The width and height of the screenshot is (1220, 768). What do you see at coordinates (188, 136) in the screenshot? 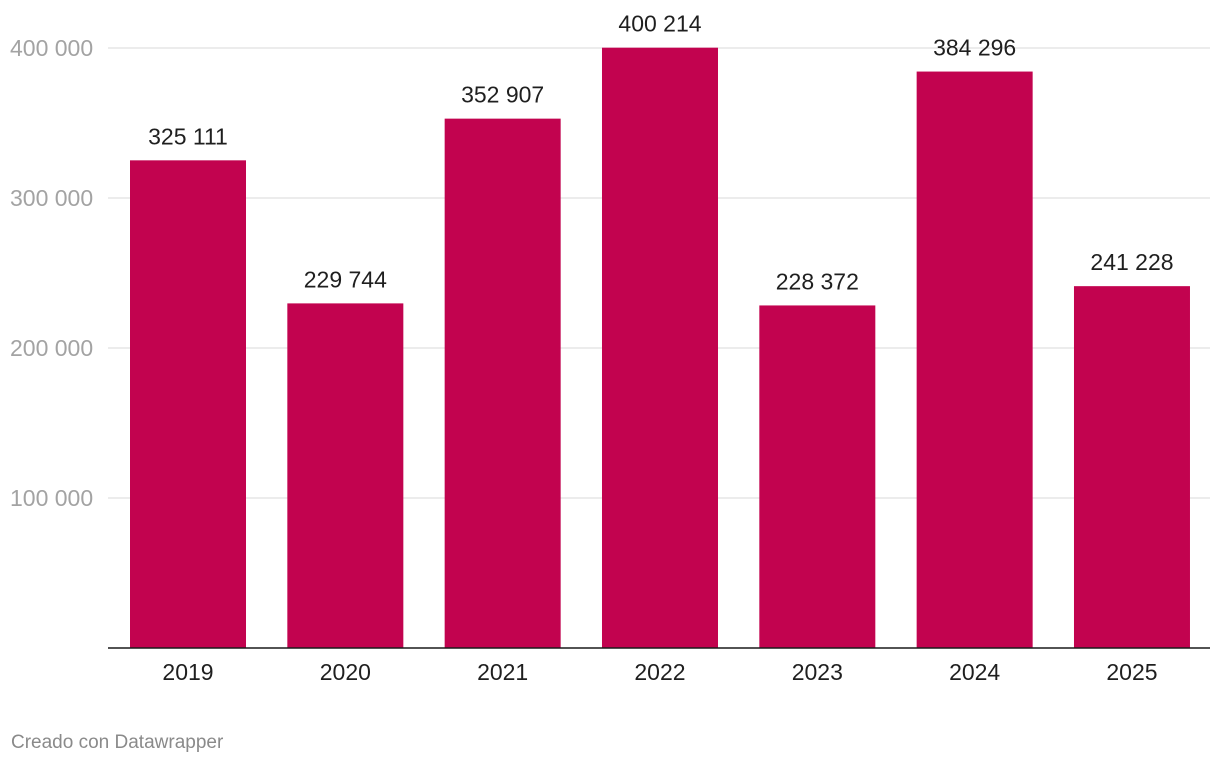
I see `data-label-2019: 325 111` at bounding box center [188, 136].